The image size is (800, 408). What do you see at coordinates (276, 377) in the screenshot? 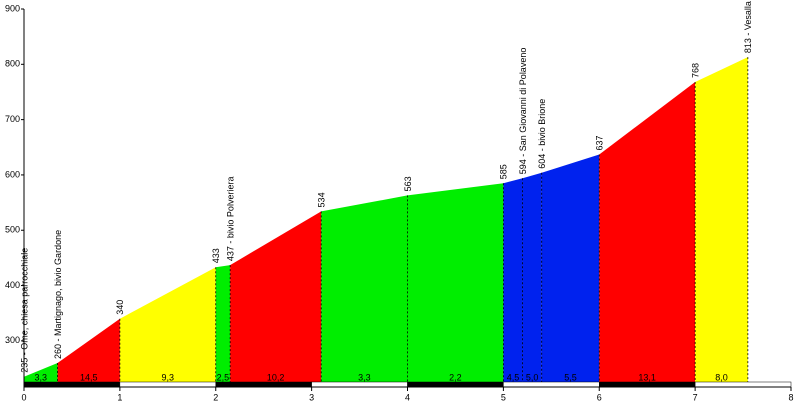
I see `gradient-label: 10,2` at bounding box center [276, 377].